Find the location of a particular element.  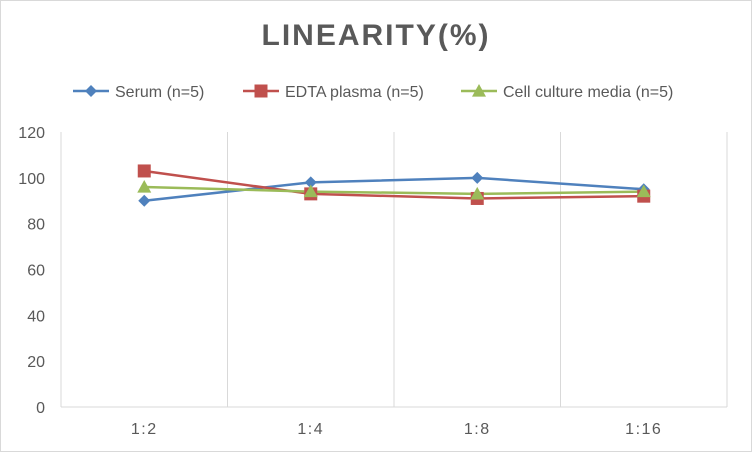

legend-label: Serum (n=5) is located at coordinates (159, 92).